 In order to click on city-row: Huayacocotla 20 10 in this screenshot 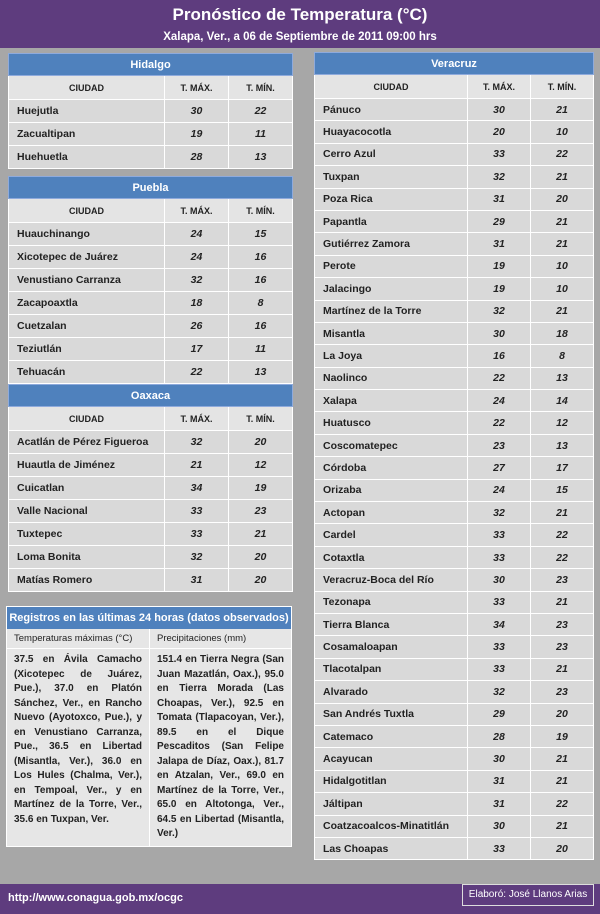, I will do `click(454, 132)`.